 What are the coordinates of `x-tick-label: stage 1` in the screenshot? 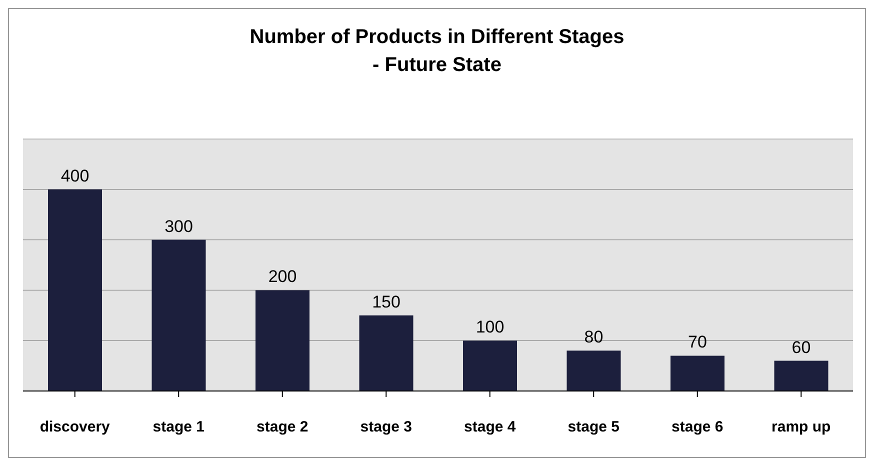 It's located at (178, 427).